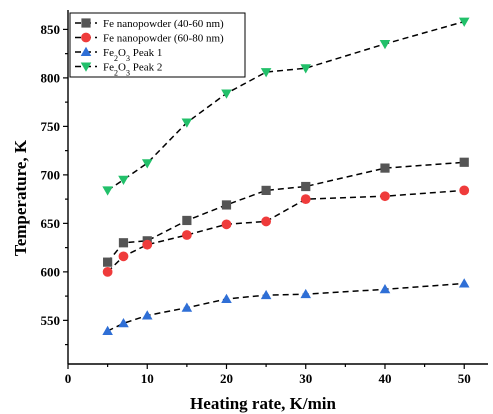 The height and width of the screenshot is (414, 493). I want to click on y-tick-label: 600, so click(51, 271).